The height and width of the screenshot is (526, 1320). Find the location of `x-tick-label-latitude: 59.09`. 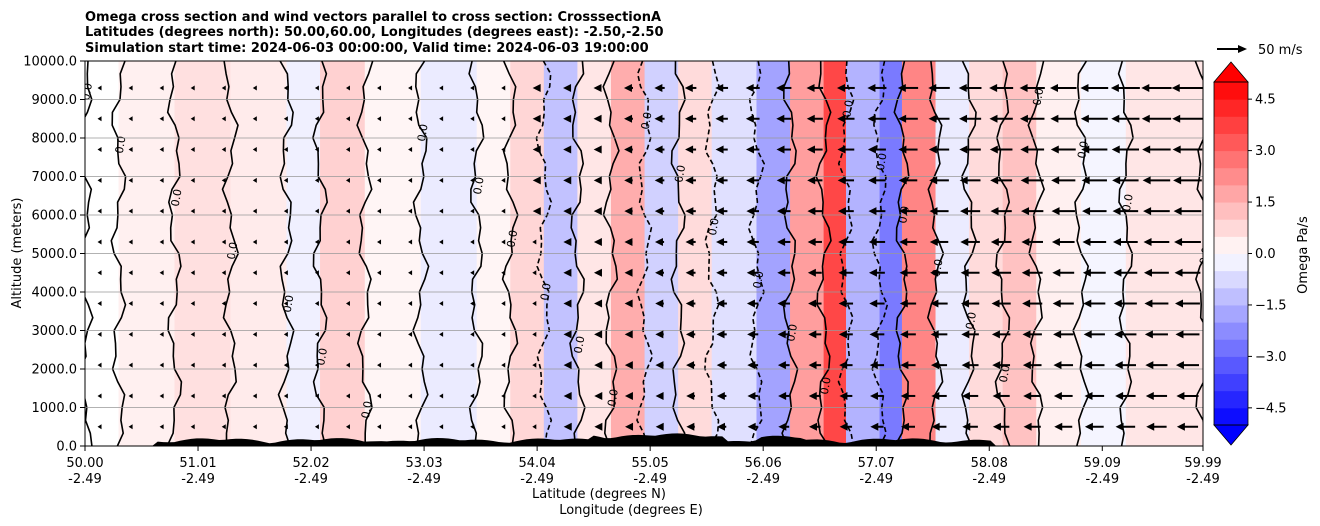

x-tick-label-latitude: 59.09 is located at coordinates (1102, 463).